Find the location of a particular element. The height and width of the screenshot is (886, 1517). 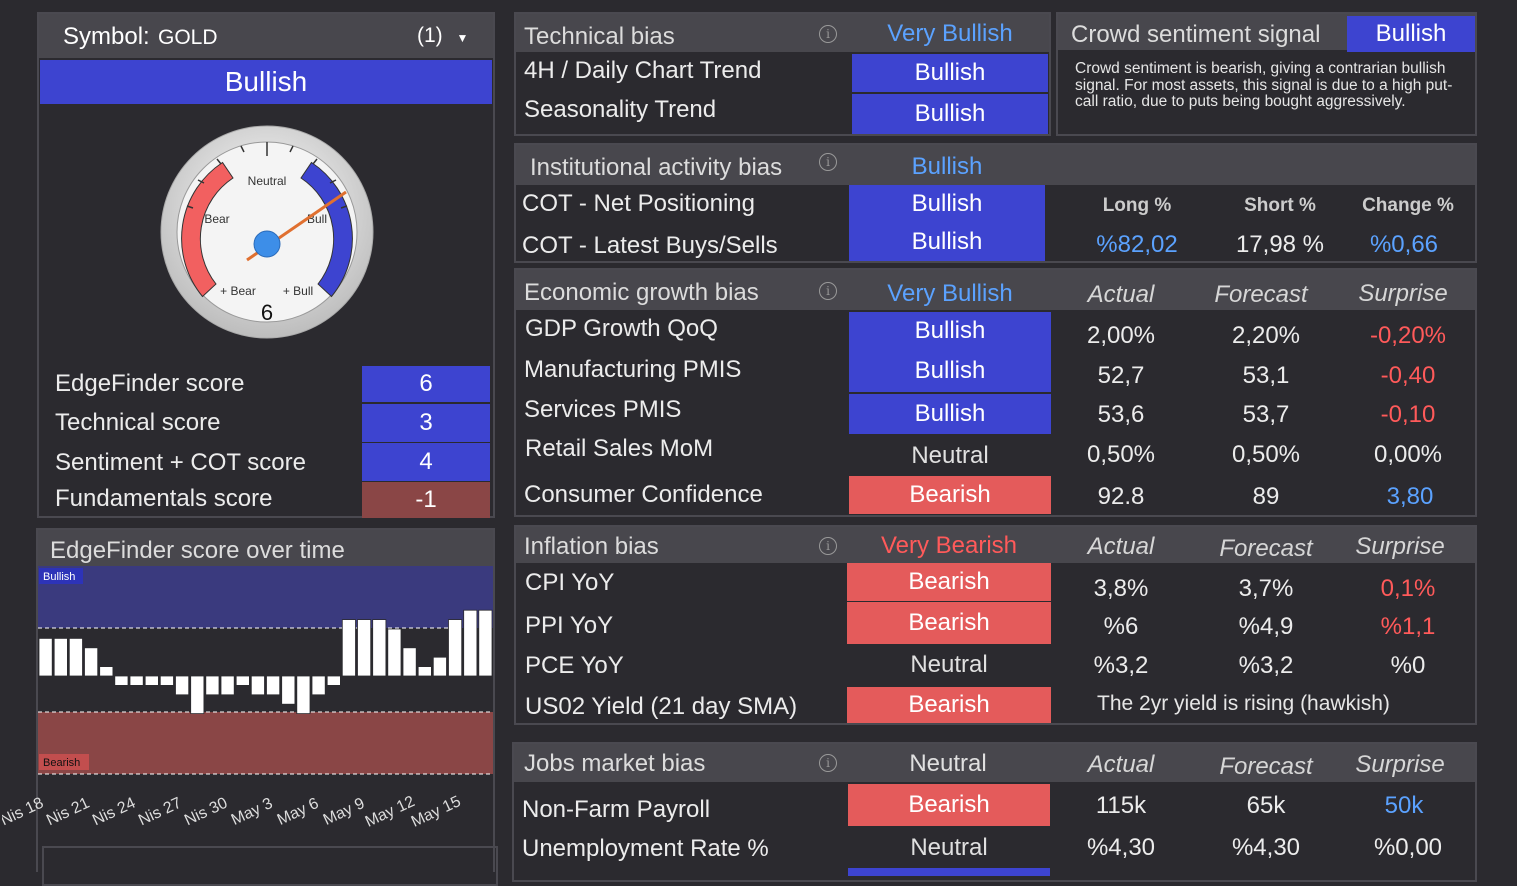

ppi-label: PPI YoY is located at coordinates (569, 625).